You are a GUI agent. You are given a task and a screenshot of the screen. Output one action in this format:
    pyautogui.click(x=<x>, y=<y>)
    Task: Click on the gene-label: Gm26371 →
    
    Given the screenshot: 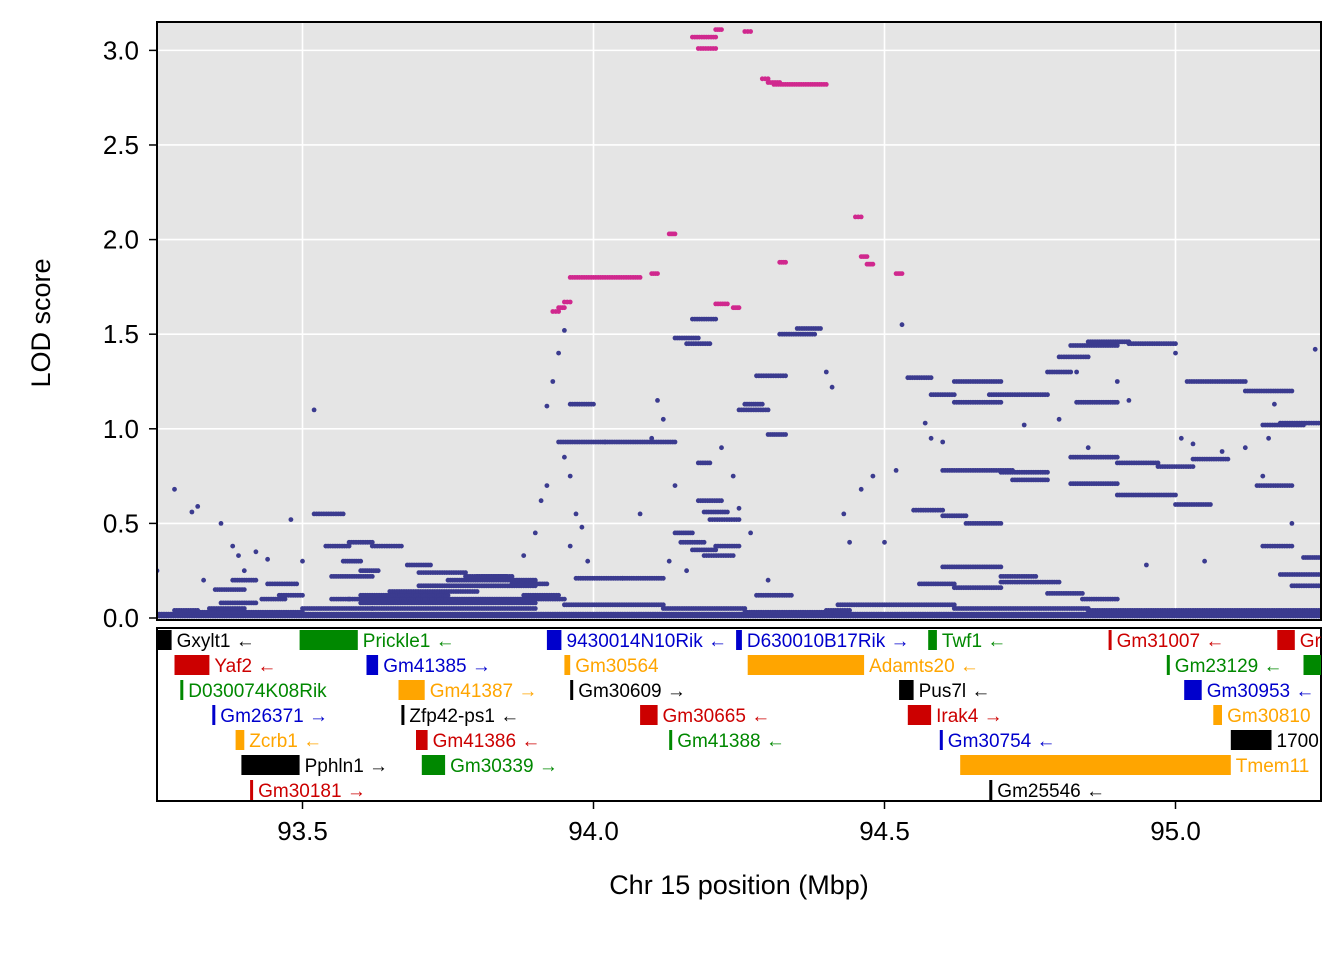 What is the action you would take?
    pyautogui.click(x=274, y=716)
    